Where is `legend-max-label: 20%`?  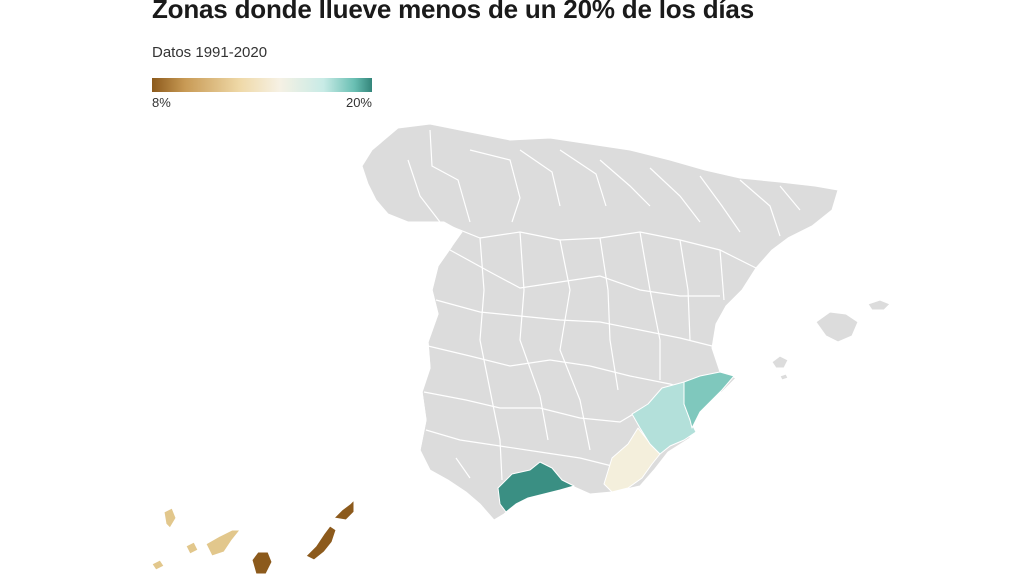
legend-max-label: 20% is located at coordinates (358, 102).